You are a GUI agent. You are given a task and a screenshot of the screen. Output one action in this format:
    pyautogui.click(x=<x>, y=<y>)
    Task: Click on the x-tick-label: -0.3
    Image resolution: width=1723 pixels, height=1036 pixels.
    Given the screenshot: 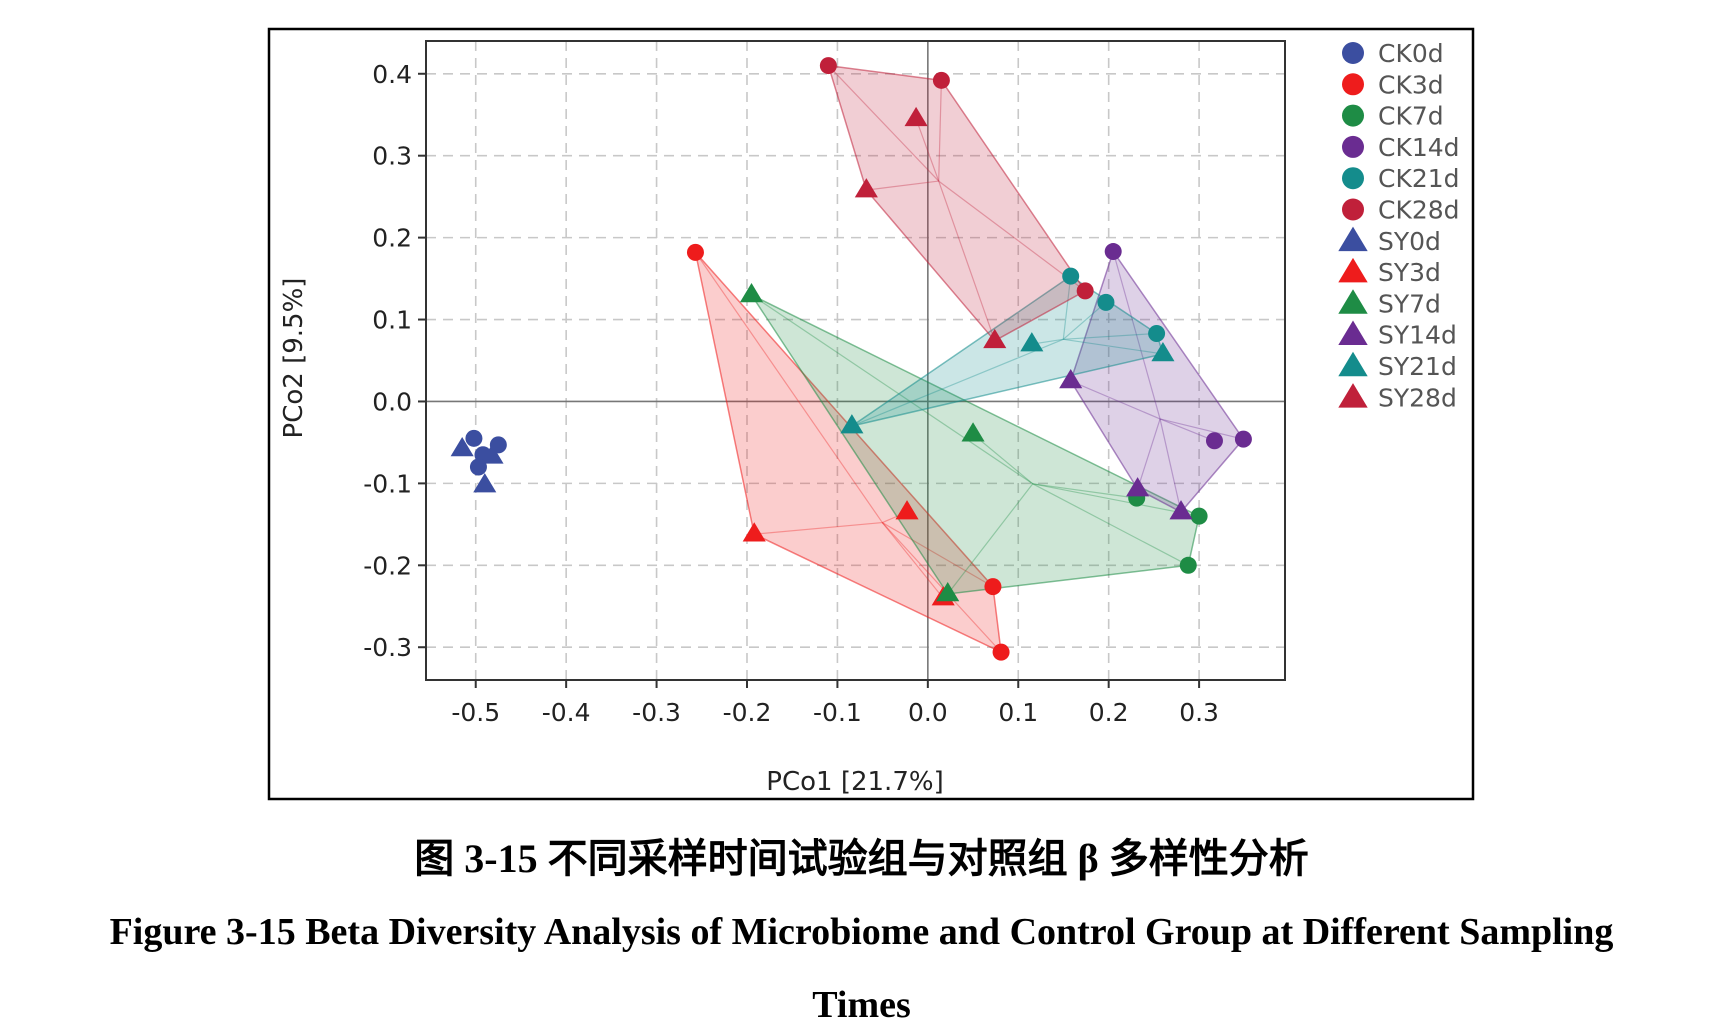 What is the action you would take?
    pyautogui.click(x=656, y=712)
    